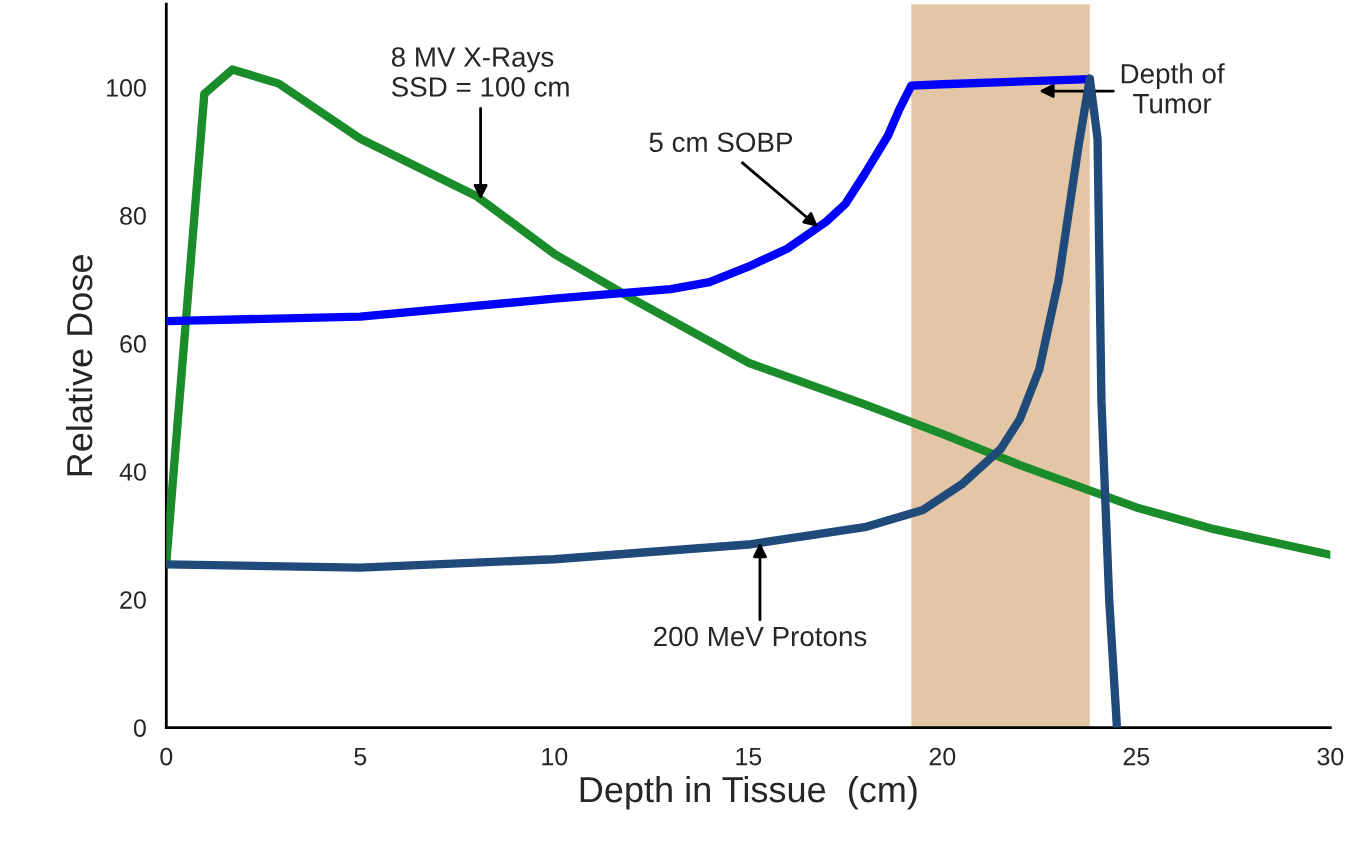  What do you see at coordinates (126, 88) in the screenshot?
I see `y-tick-label: 100` at bounding box center [126, 88].